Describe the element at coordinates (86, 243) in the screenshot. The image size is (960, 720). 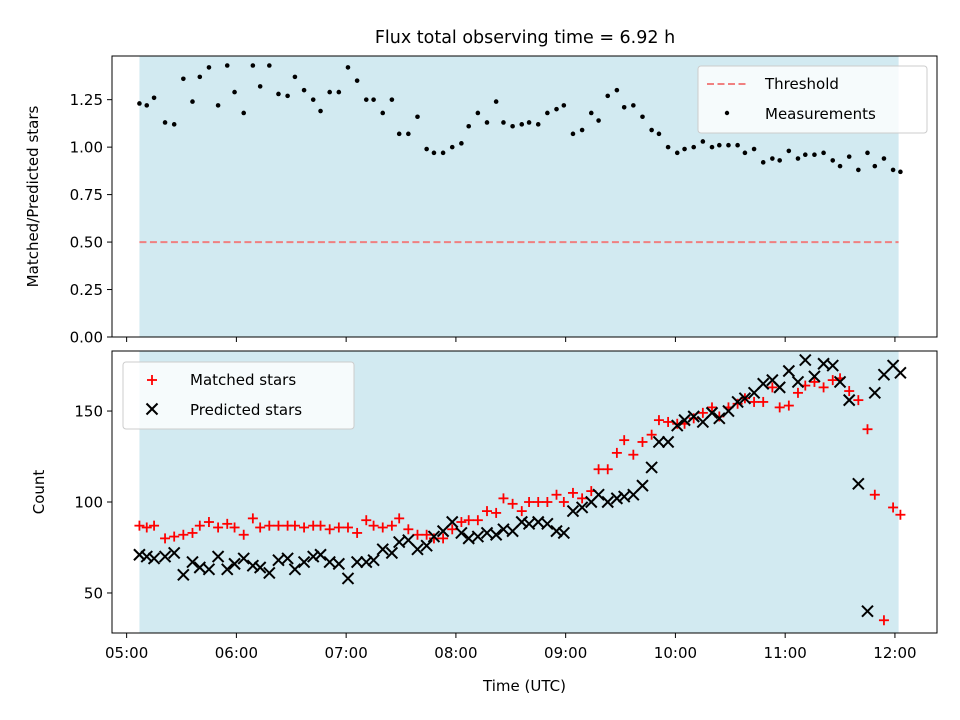
I see `ratio-y-tick-label: 0.50` at that location.